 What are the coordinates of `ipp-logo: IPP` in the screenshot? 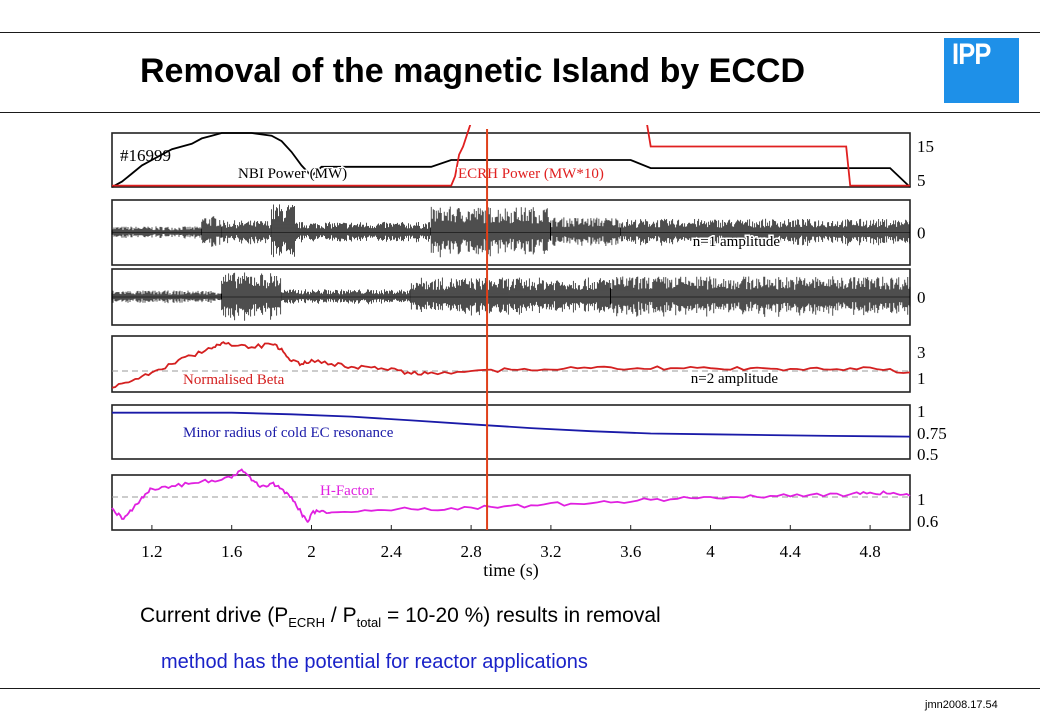 It's located at (981, 70).